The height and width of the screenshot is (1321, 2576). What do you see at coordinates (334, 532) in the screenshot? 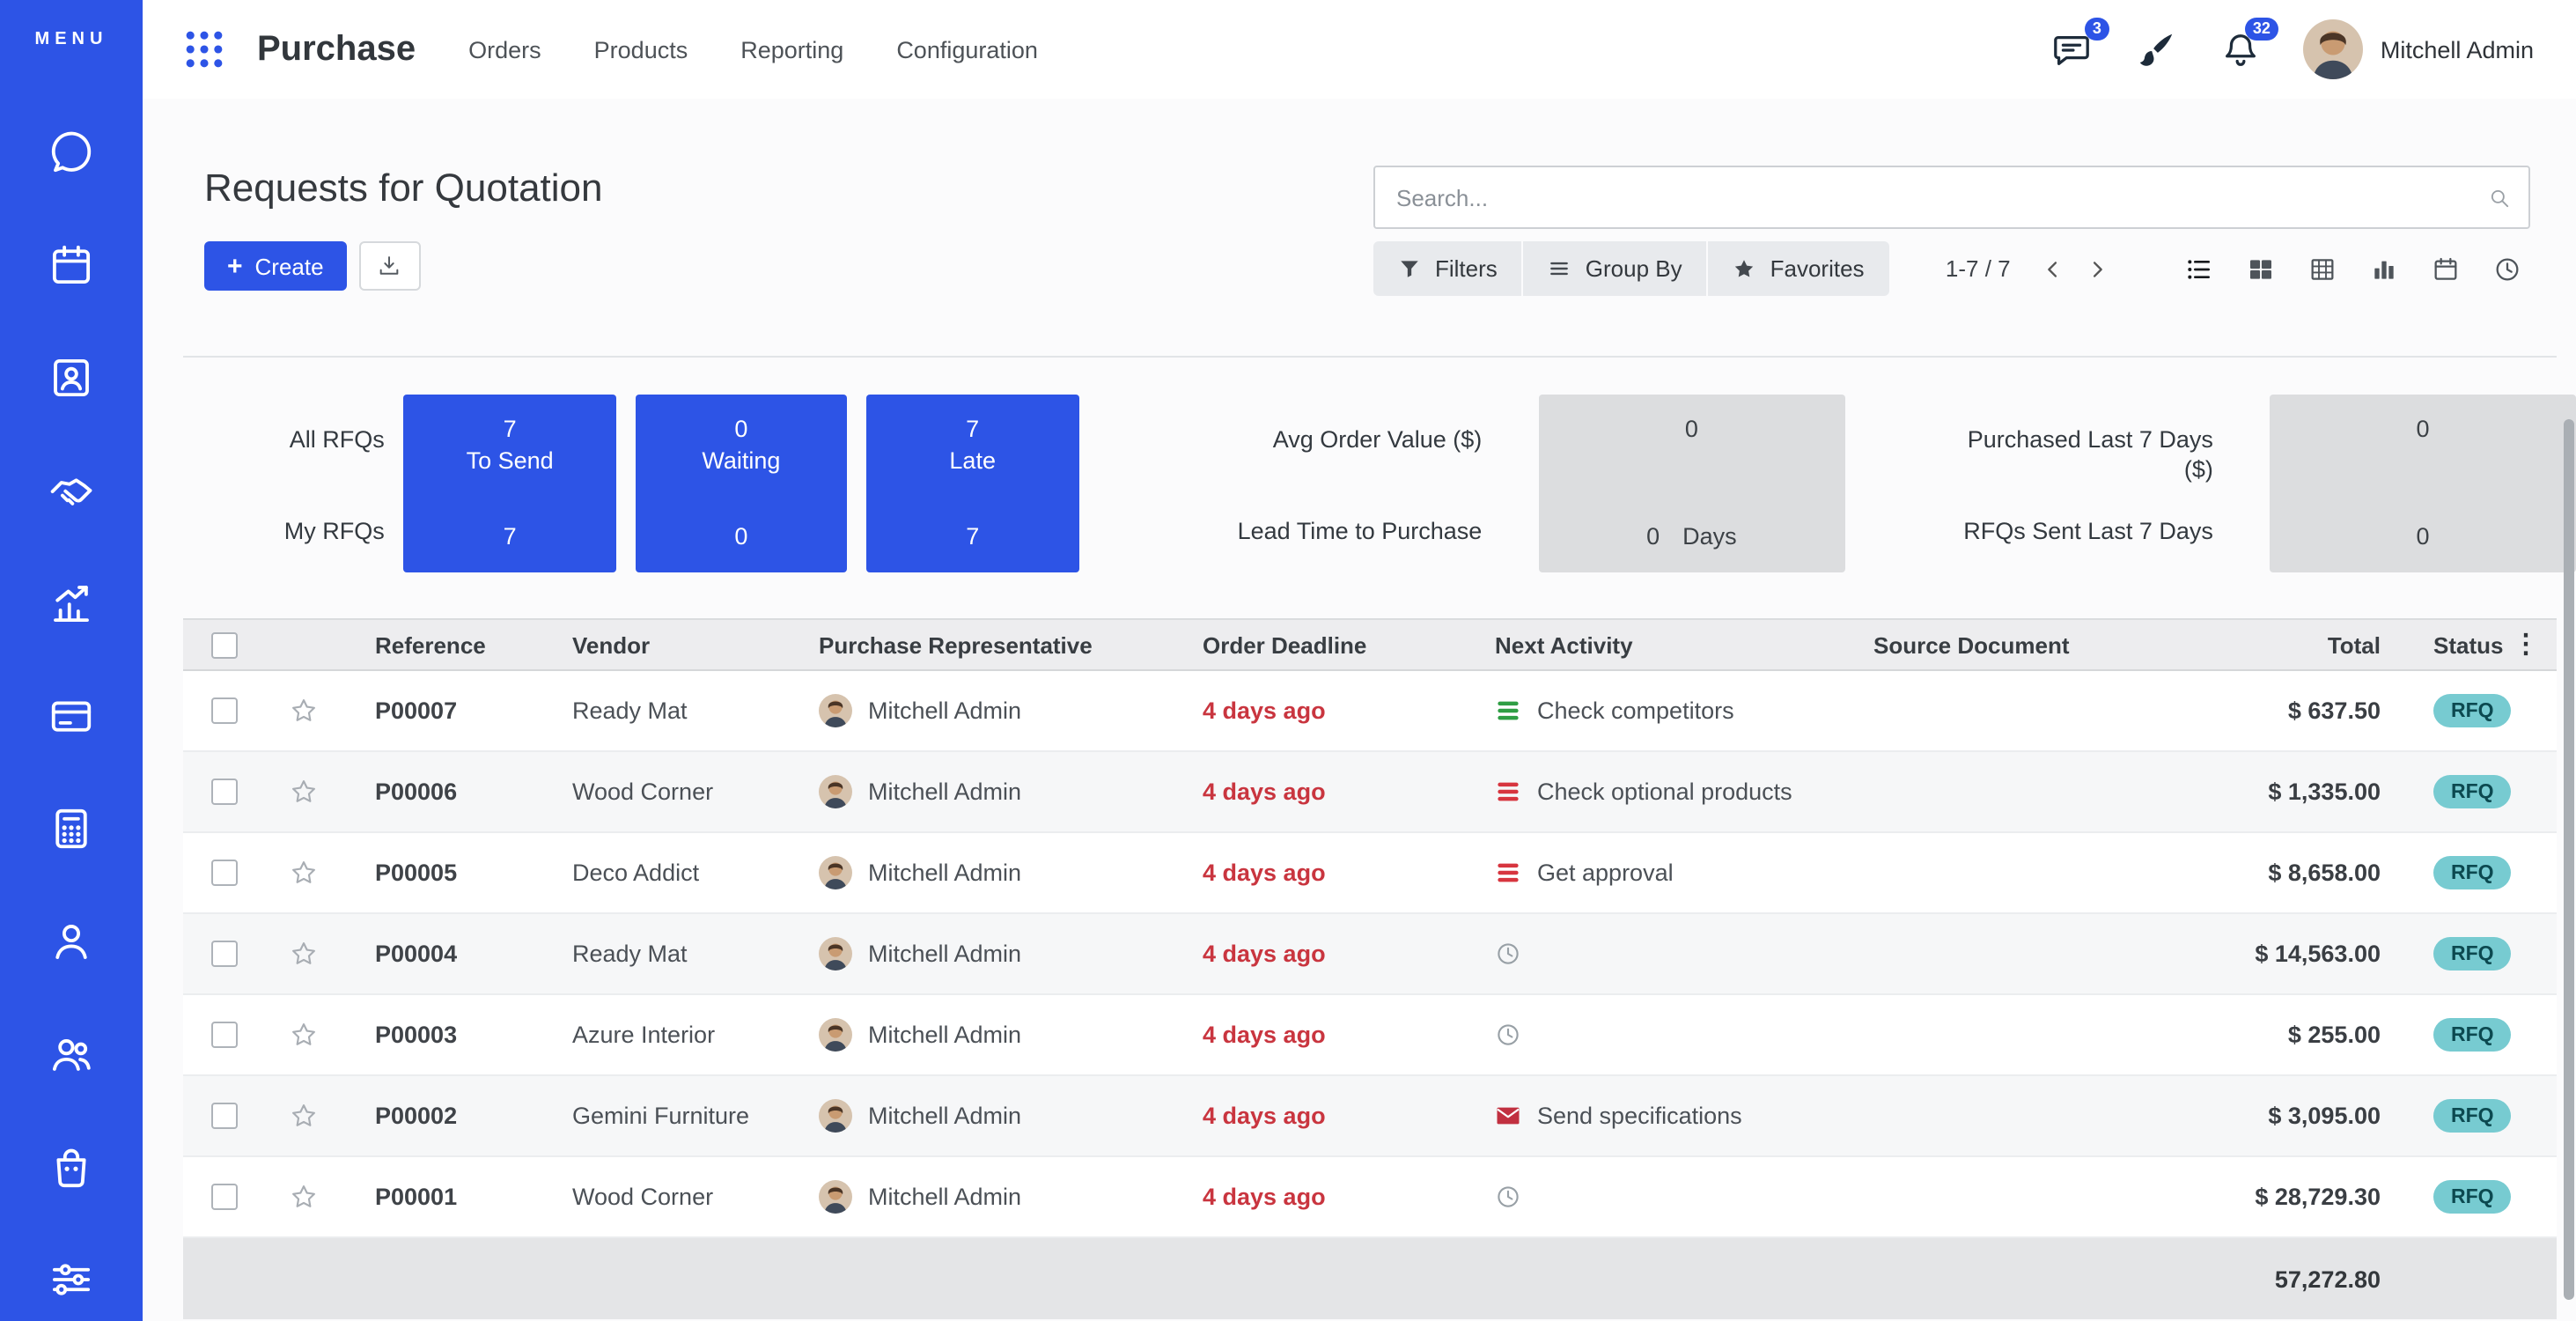
I see `my-rfqs-label: My RFQs` at bounding box center [334, 532].